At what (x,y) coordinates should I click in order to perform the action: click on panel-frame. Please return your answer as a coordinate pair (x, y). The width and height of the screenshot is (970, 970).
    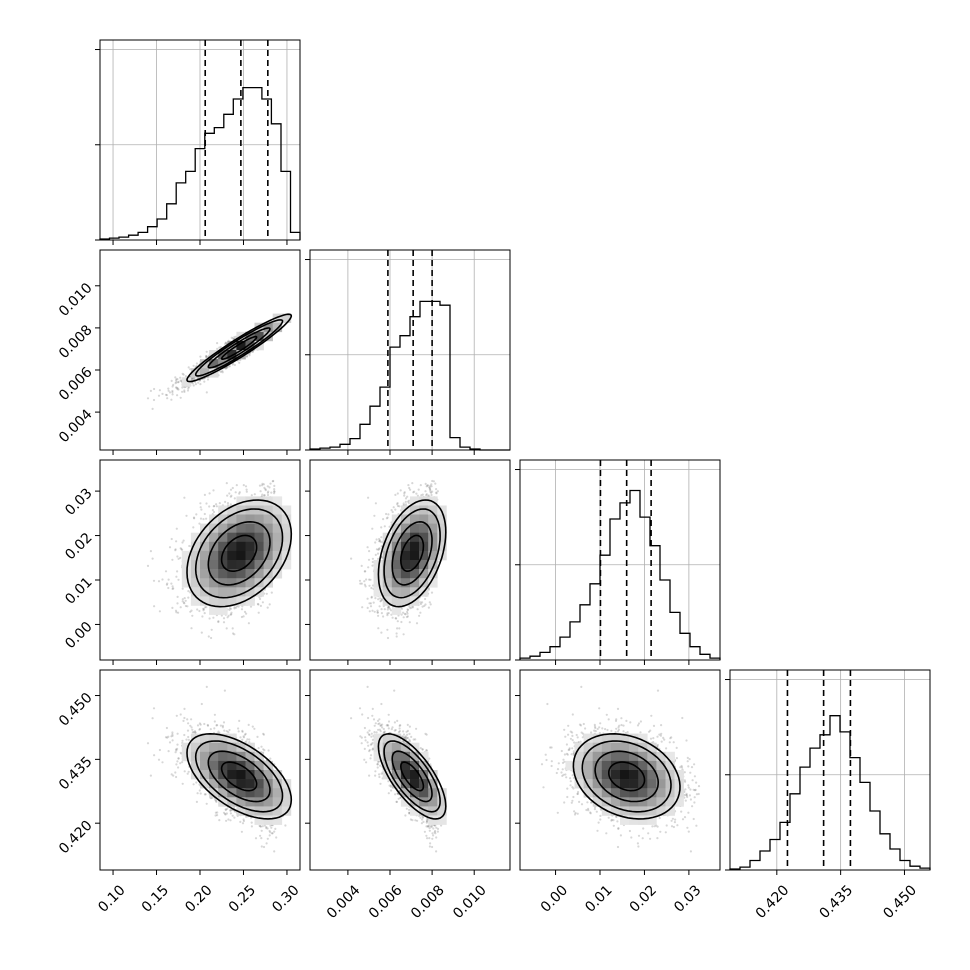
    Looking at the image, I should click on (200, 350).